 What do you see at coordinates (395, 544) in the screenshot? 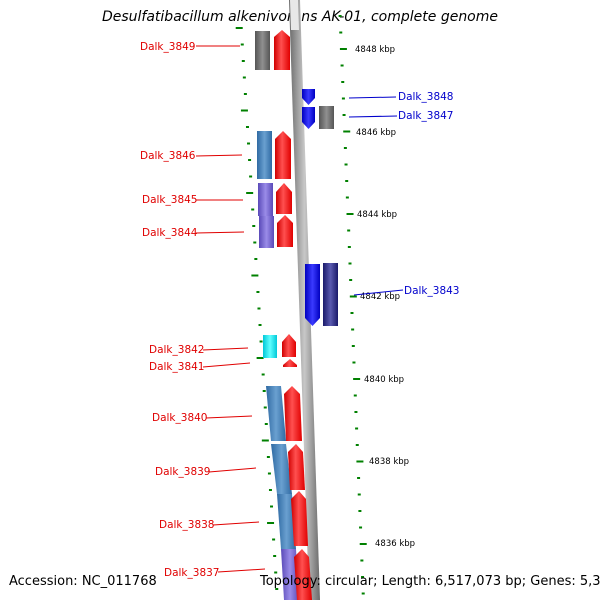
I see `scale-label: 4836 kbp` at bounding box center [395, 544].